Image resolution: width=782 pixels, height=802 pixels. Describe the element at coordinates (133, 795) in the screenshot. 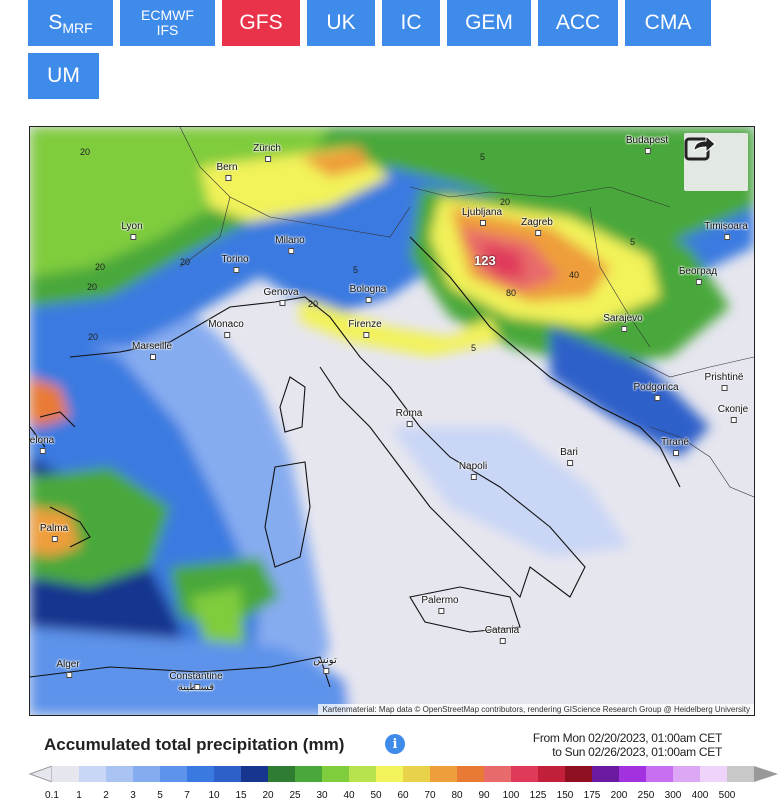

I see `scale-tick-label: 3` at that location.